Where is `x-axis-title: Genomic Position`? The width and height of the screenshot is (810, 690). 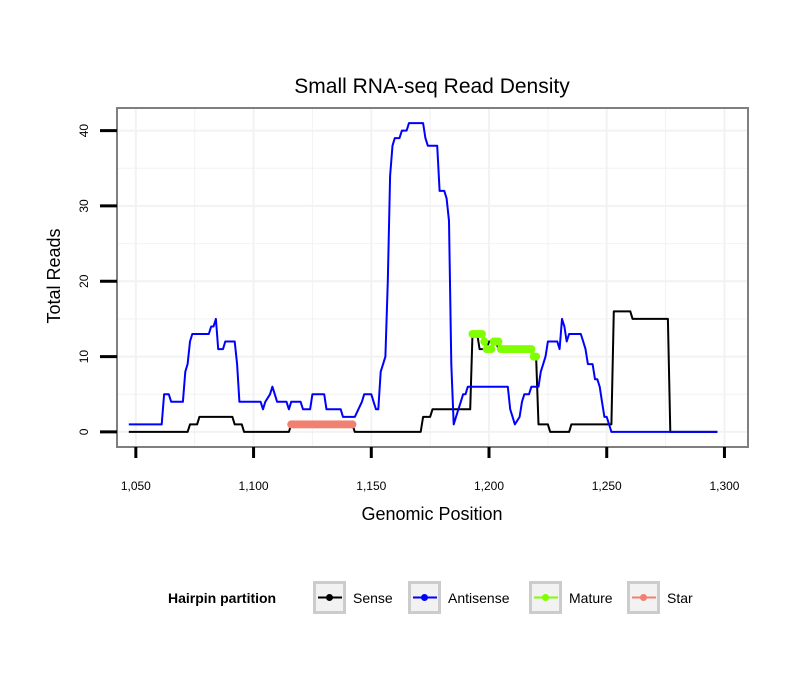 x-axis-title: Genomic Position is located at coordinates (431, 514).